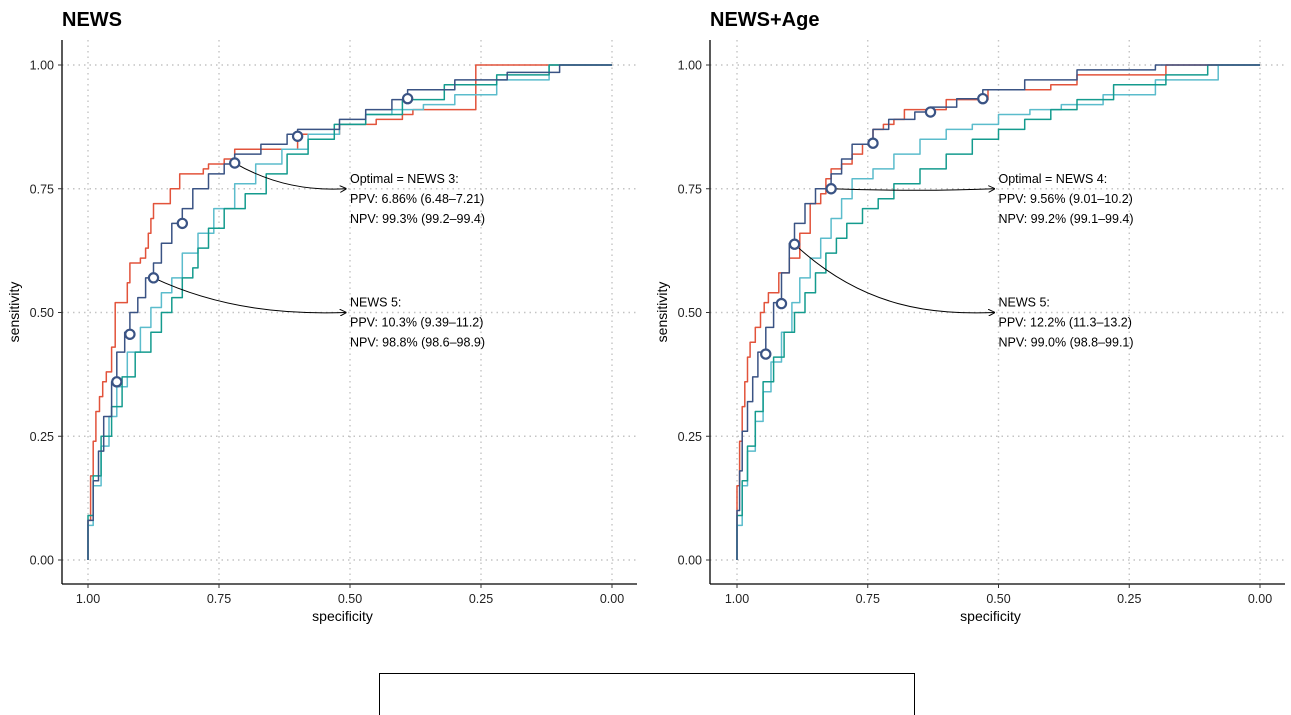 This screenshot has height=715, width=1291. Describe the element at coordinates (1066, 219) in the screenshot. I see `annotation-text: NPV: 99.2% (99.1–99.4)` at that location.